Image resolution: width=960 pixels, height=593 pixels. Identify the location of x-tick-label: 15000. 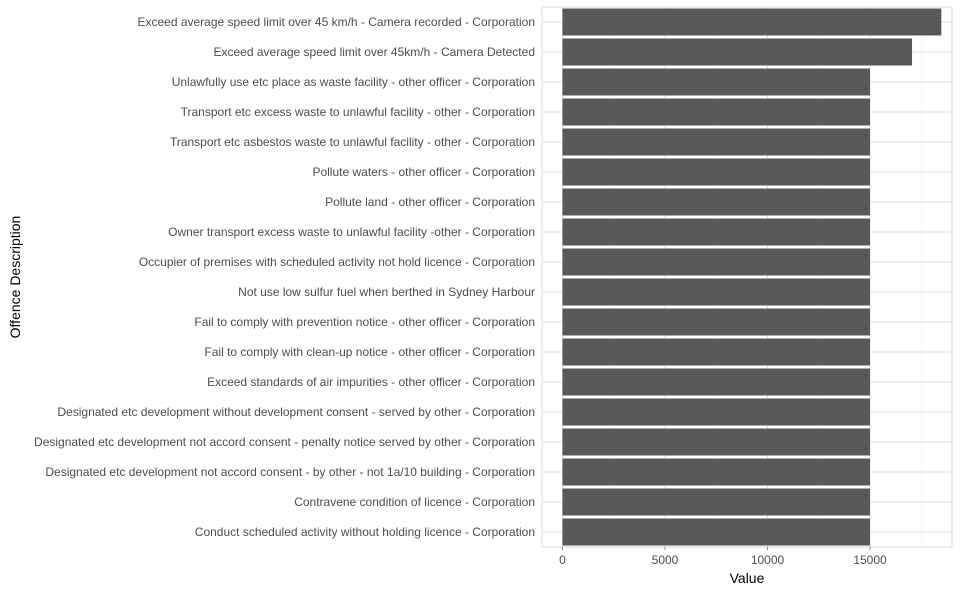
(870, 560).